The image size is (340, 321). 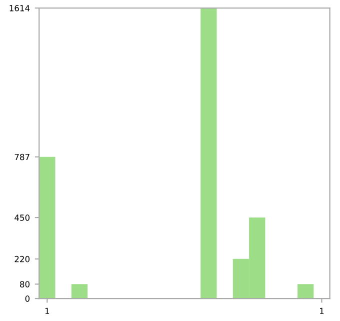 What do you see at coordinates (22, 217) in the screenshot?
I see `y-tick-label: 450` at bounding box center [22, 217].